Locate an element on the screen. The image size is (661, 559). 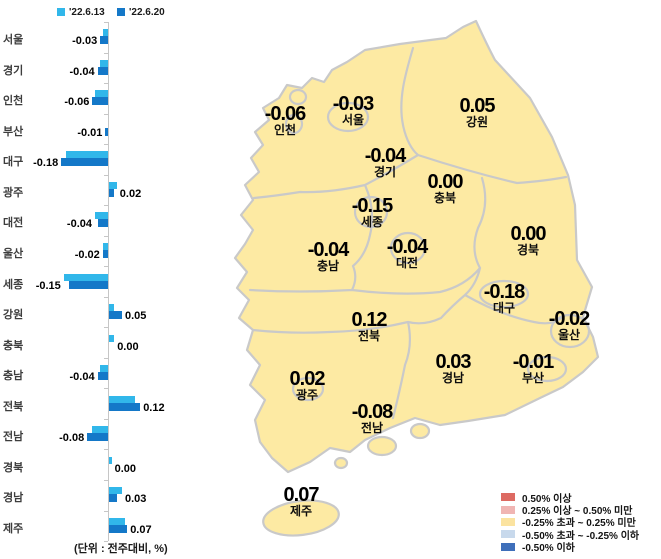
map-island-south1 is located at coordinates (382, 446).